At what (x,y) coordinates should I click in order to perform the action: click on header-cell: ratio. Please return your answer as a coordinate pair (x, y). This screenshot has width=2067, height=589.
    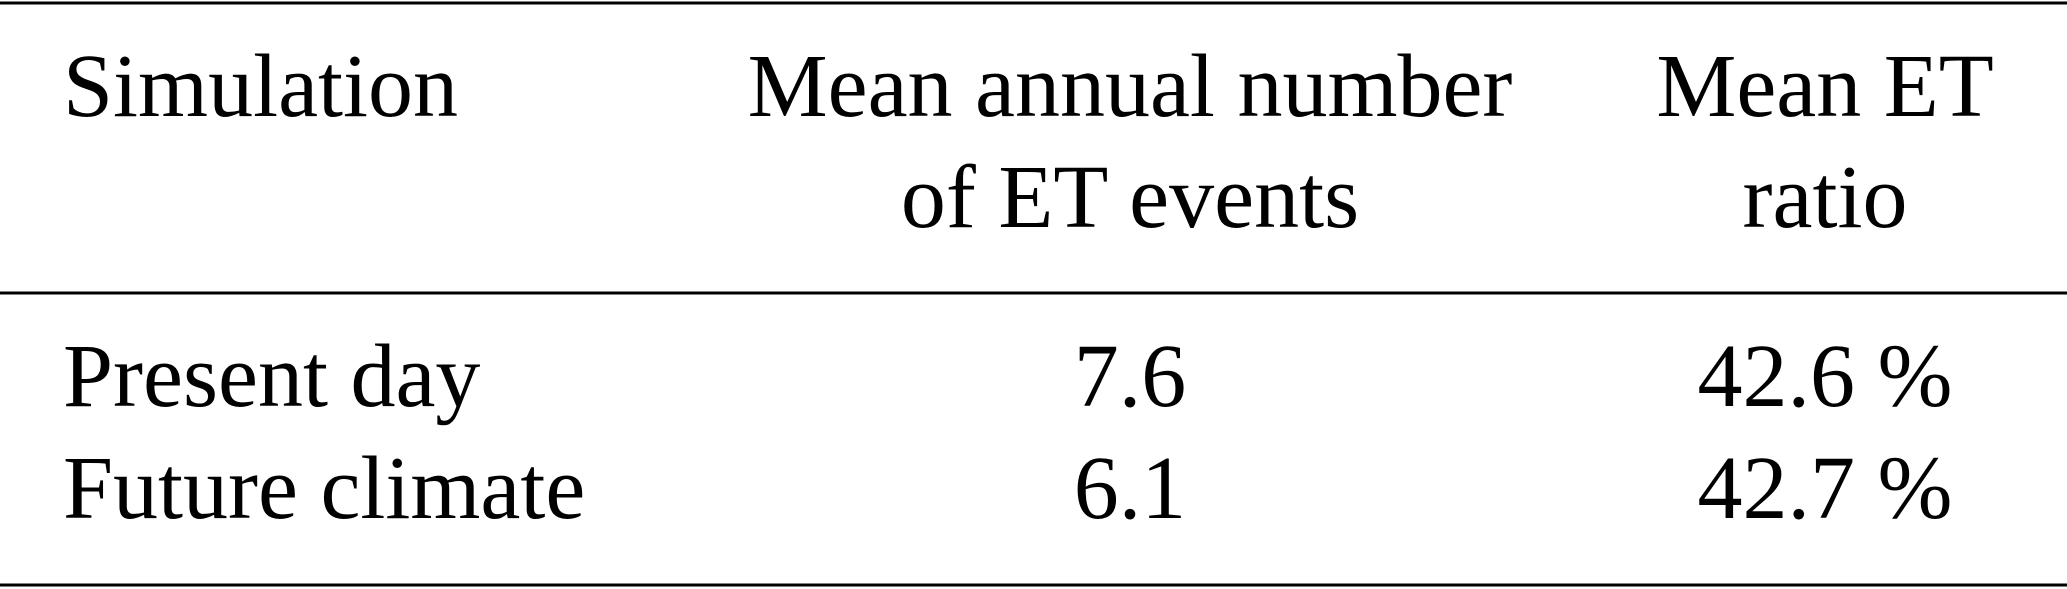
    Looking at the image, I should click on (1825, 197).